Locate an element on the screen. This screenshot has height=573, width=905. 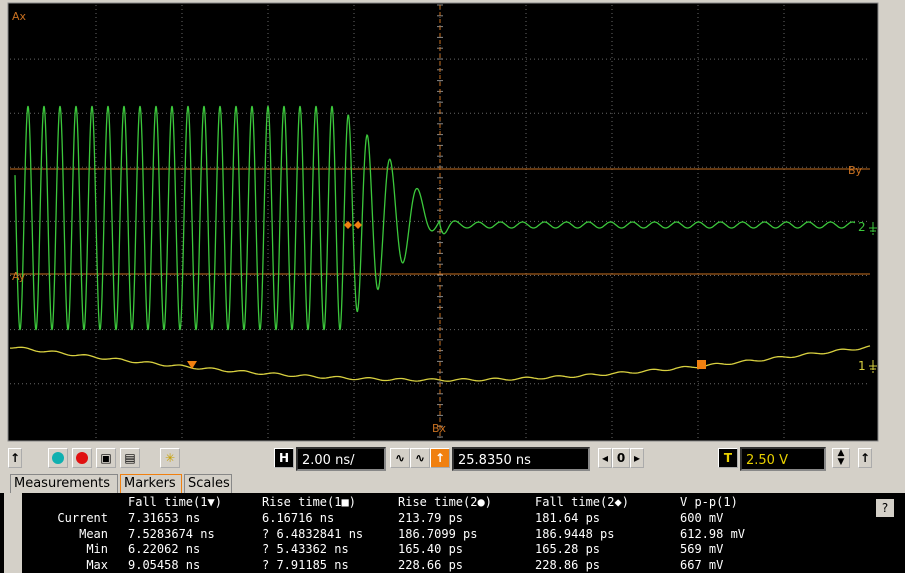
column-header: V p-p(1) is located at coordinates (709, 502).